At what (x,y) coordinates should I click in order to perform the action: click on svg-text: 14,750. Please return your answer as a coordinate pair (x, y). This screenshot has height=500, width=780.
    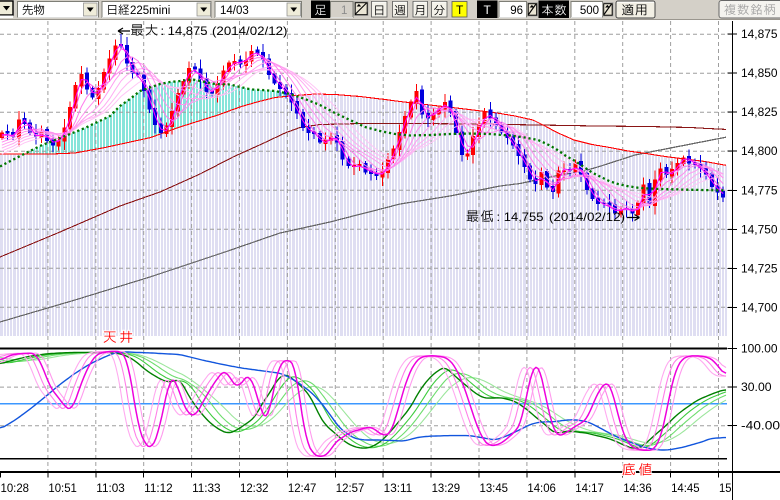
    Looking at the image, I should click on (759, 230).